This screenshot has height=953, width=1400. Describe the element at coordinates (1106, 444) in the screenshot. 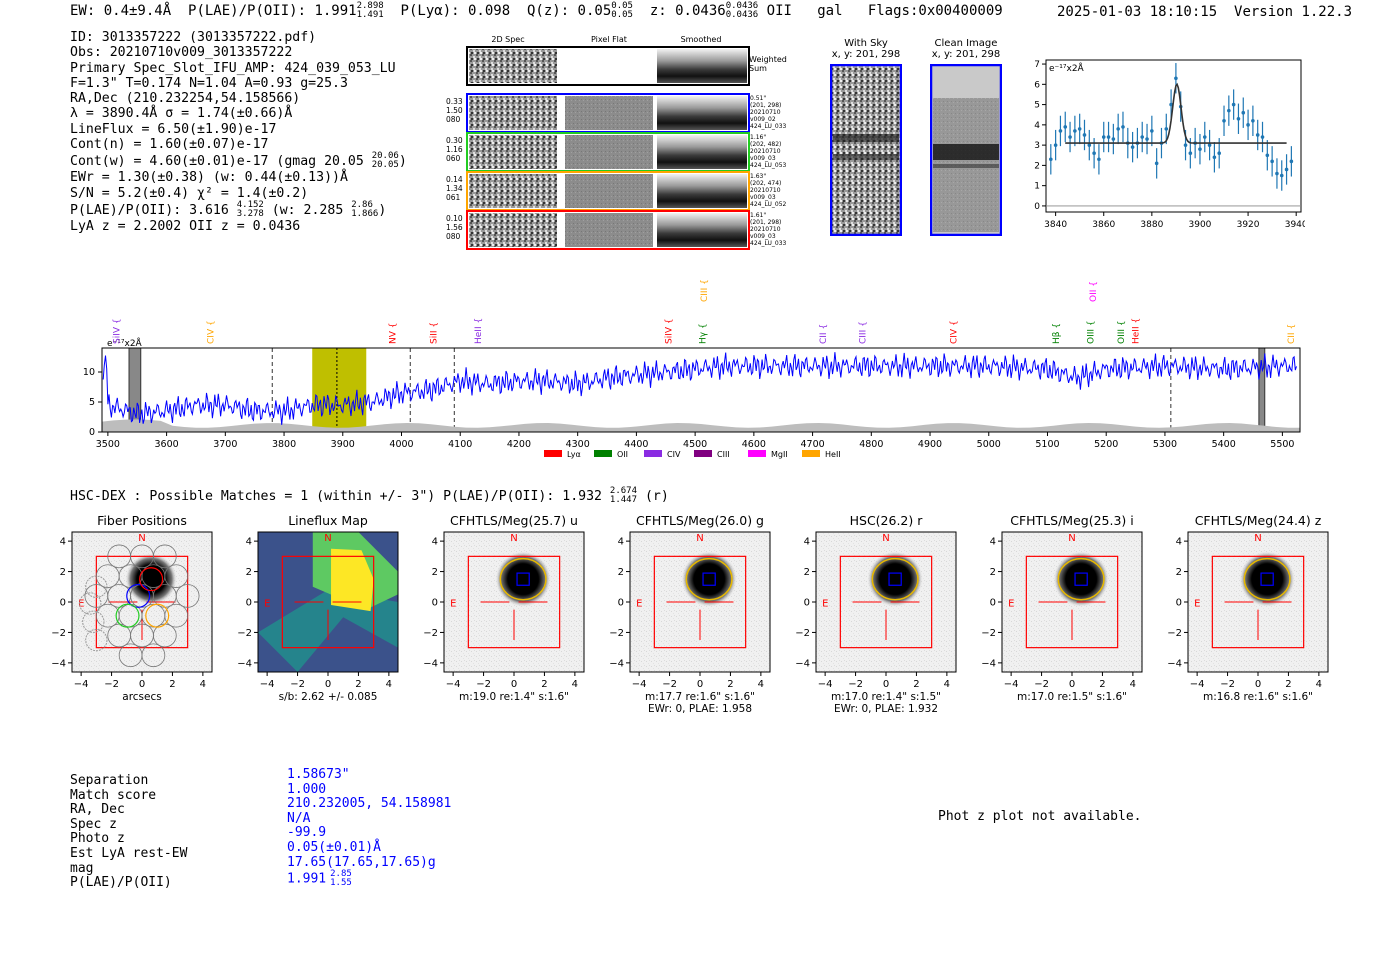

I see `spectrum-xtick-label: 5200` at that location.